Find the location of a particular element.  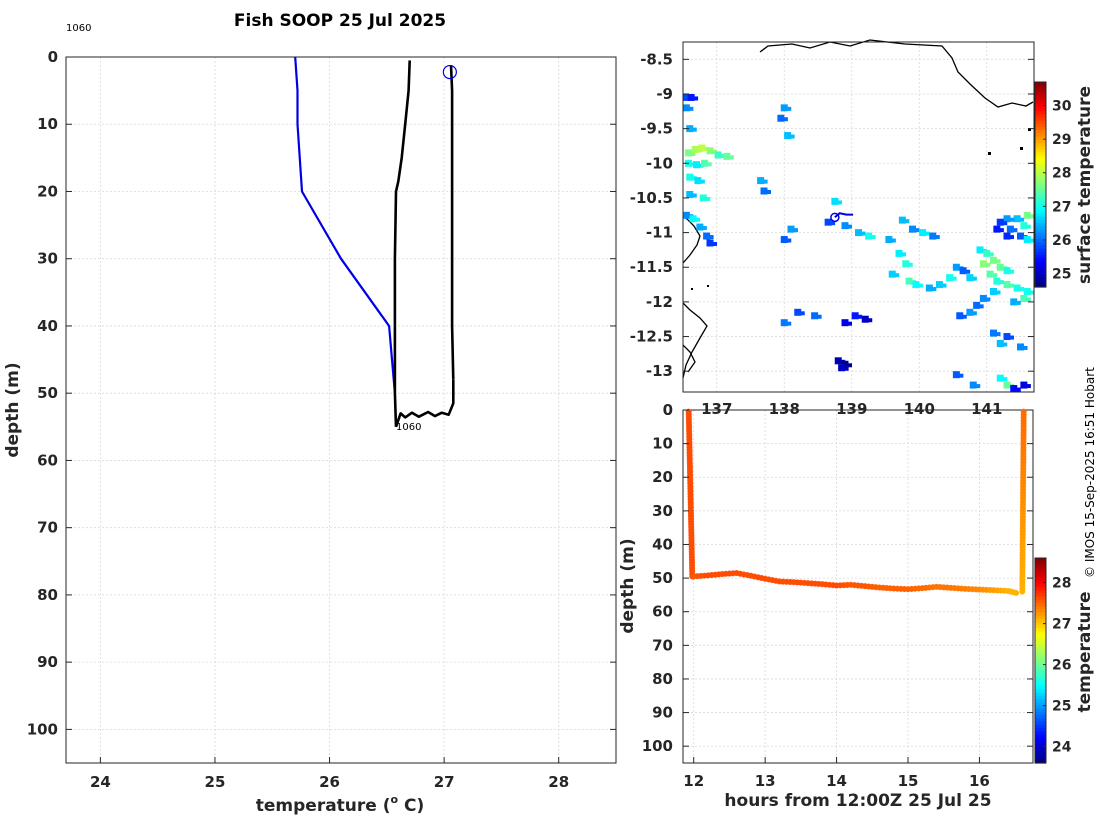

profile-line-upcast is located at coordinates (452, 222).